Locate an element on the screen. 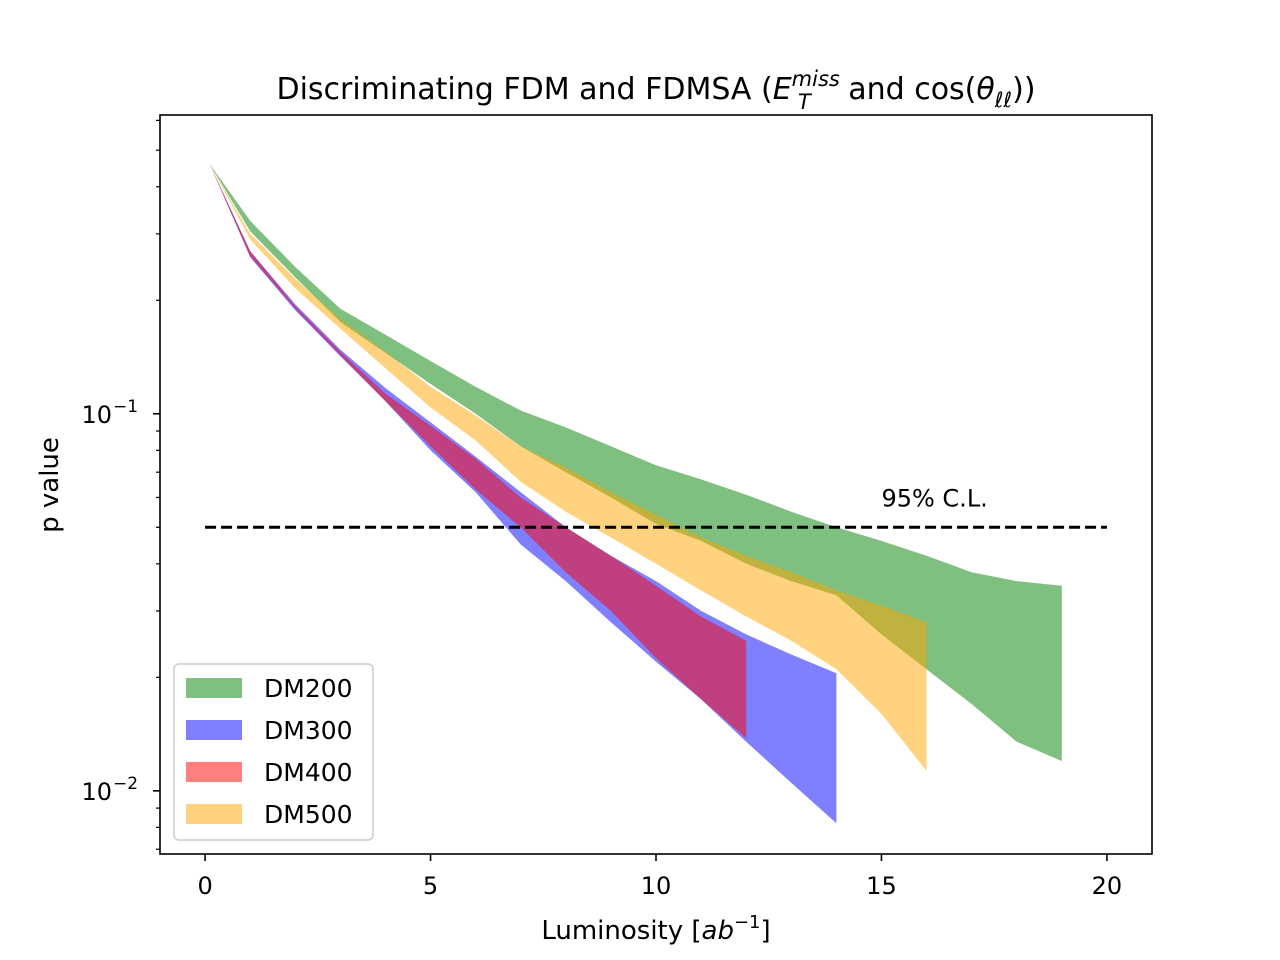 The image size is (1280, 960). legend-swatch-dm200 is located at coordinates (214, 688).